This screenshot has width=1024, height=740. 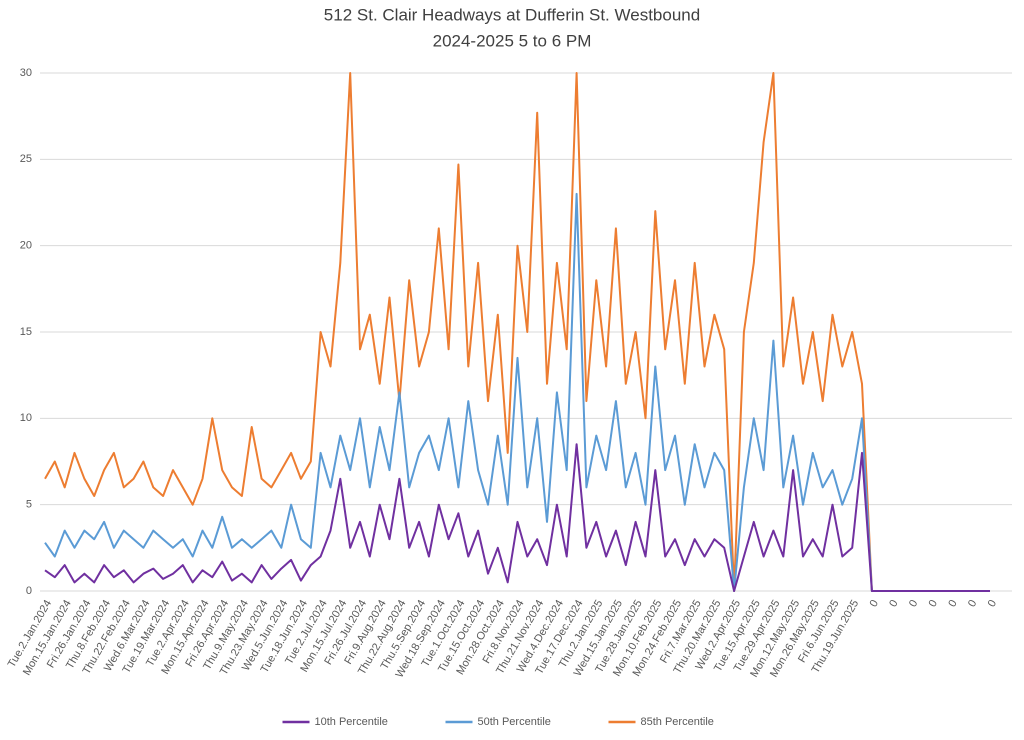 What do you see at coordinates (29, 591) in the screenshot?
I see `y-tick-label: 0` at bounding box center [29, 591].